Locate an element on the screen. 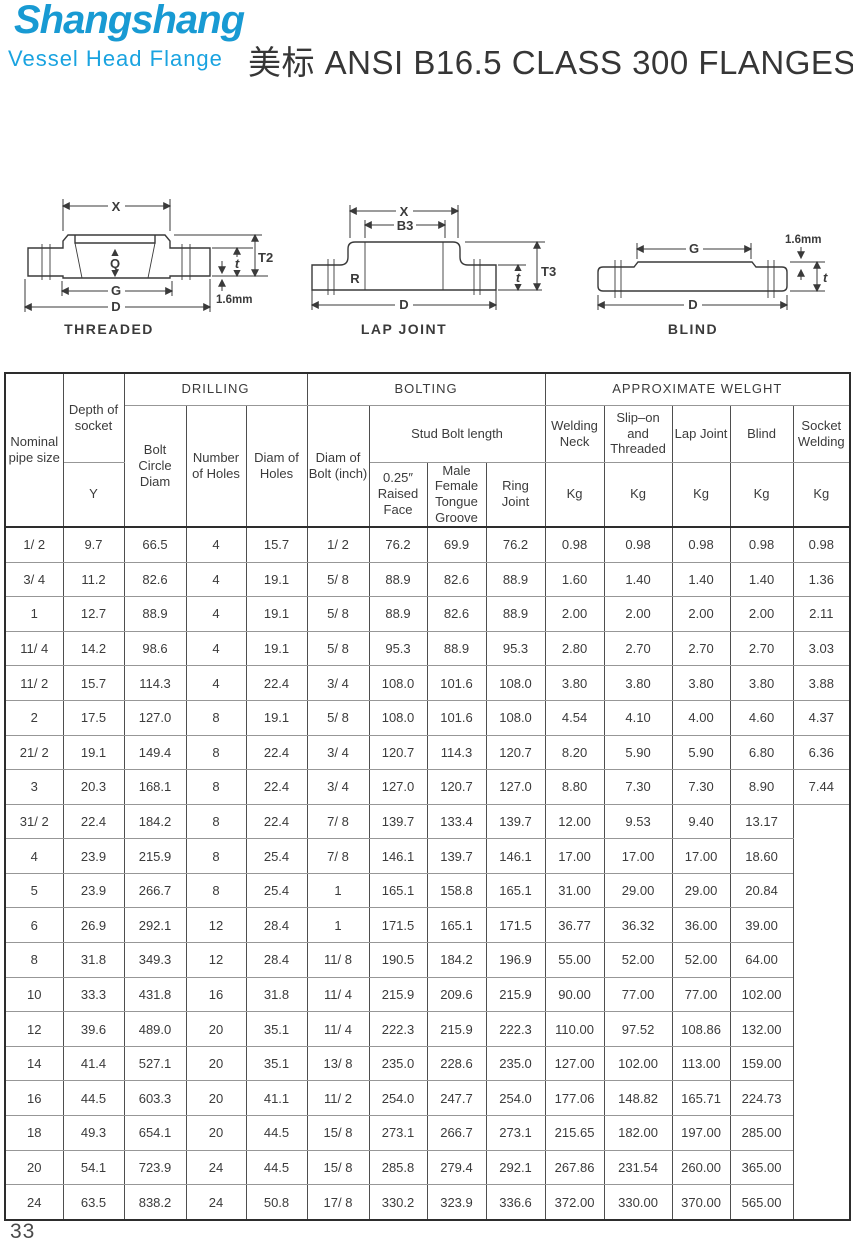 This screenshot has height=1252, width=853. table-cell: 1.40 is located at coordinates (638, 579).